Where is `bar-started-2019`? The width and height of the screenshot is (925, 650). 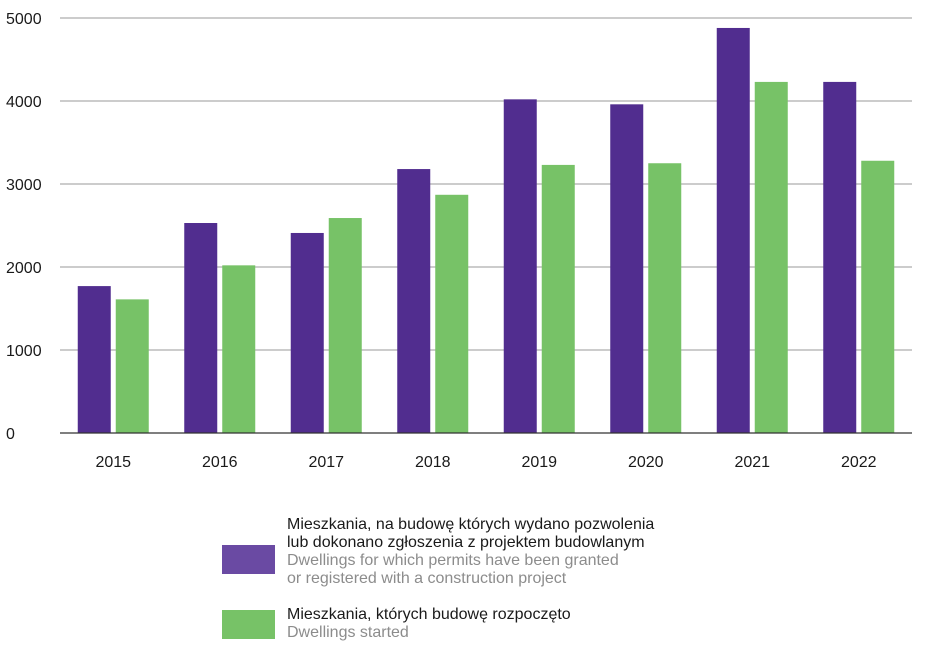
bar-started-2019 is located at coordinates (558, 298).